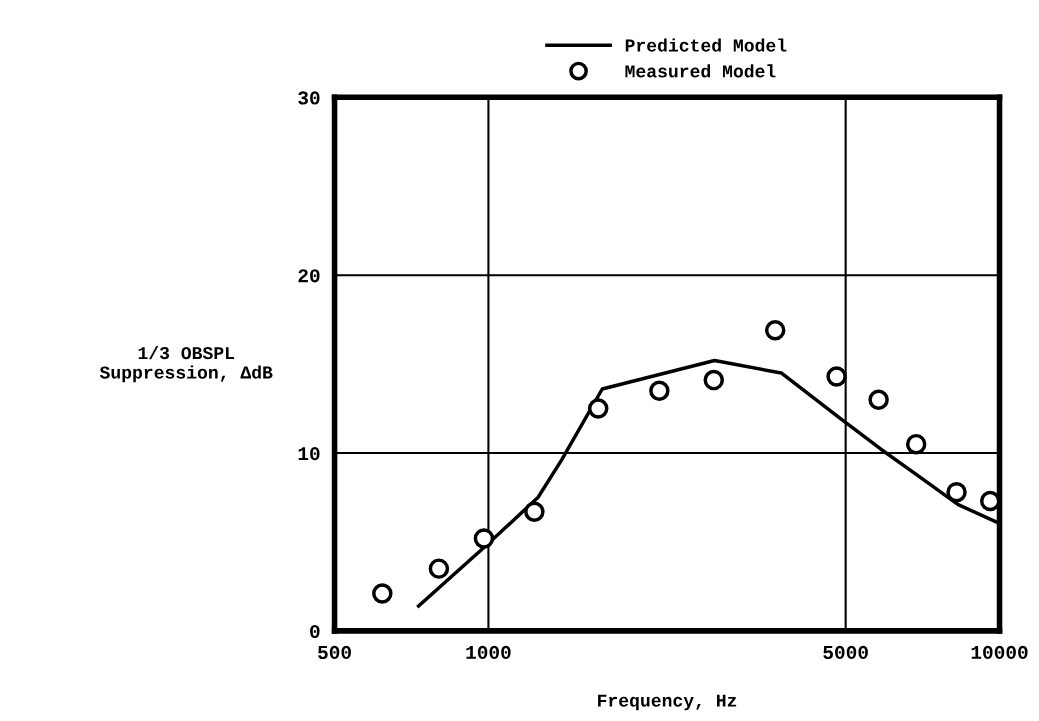 This screenshot has width=1039, height=721. What do you see at coordinates (667, 702) in the screenshot?
I see `x-axis-title: Frequency, Hz` at bounding box center [667, 702].